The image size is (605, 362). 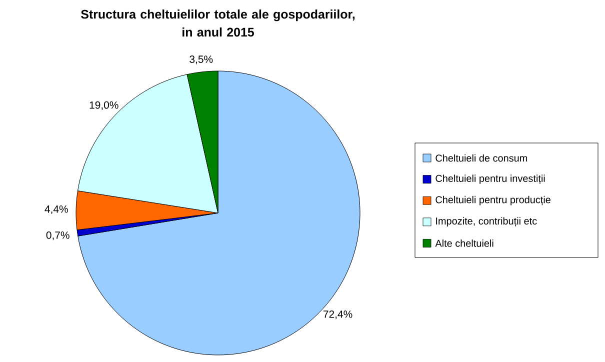 What do you see at coordinates (201, 60) in the screenshot?
I see `data-label: 3,5%` at bounding box center [201, 60].